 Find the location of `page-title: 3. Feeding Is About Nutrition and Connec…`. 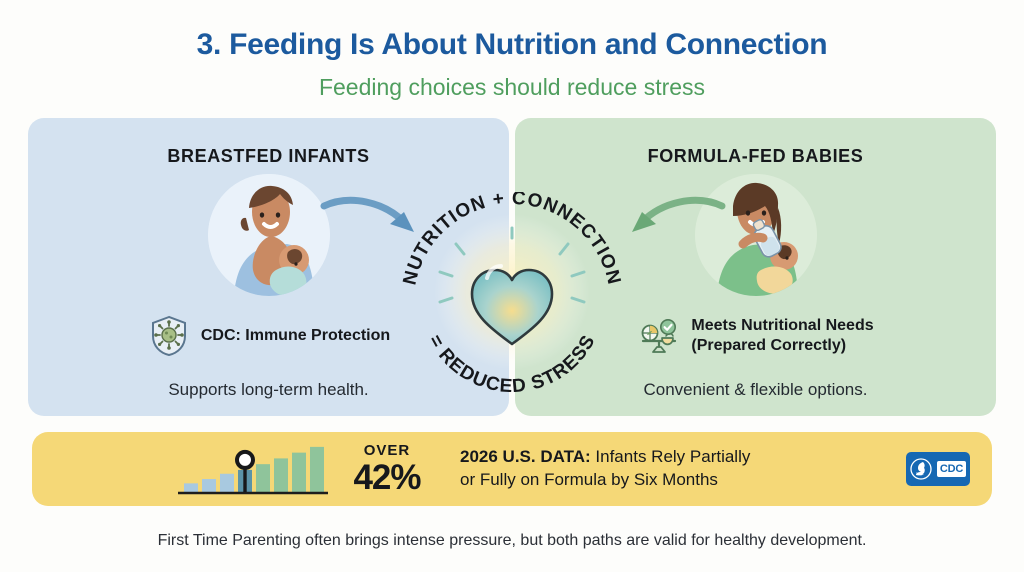

page-title: 3. Feeding Is About Nutrition and Connec… is located at coordinates (512, 44).